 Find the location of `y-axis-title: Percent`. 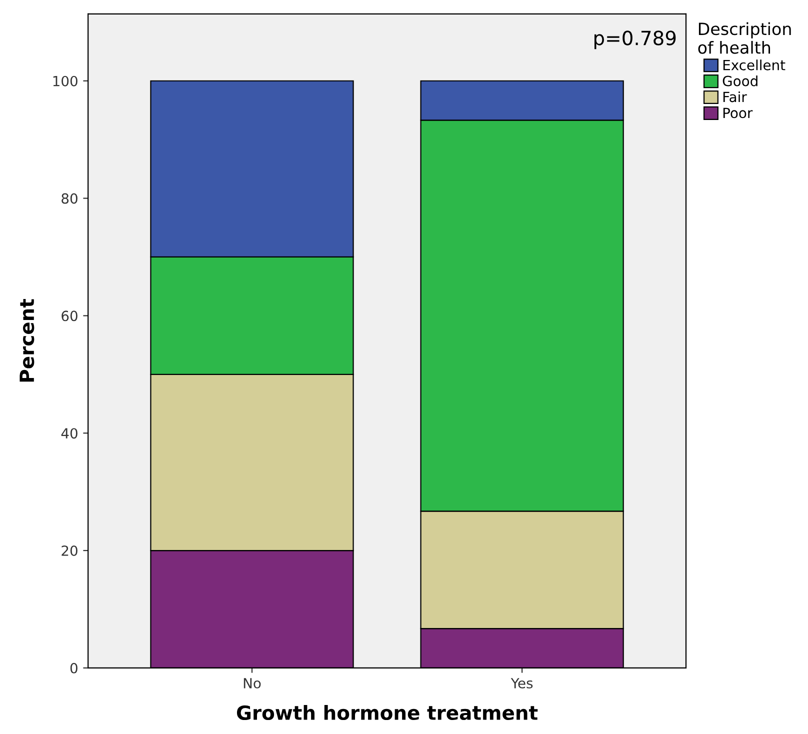

y-axis-title: Percent is located at coordinates (27, 340).